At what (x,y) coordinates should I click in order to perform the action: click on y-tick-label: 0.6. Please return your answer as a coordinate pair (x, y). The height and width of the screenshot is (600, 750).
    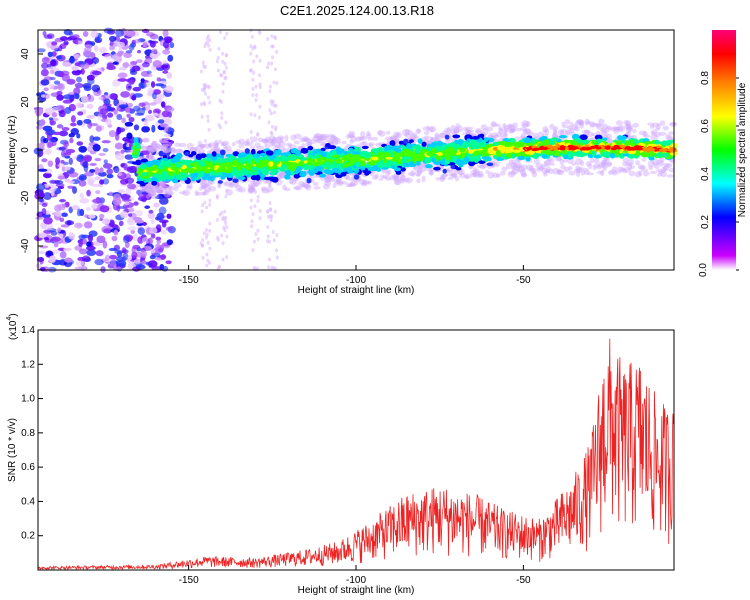
    Looking at the image, I should click on (28, 467).